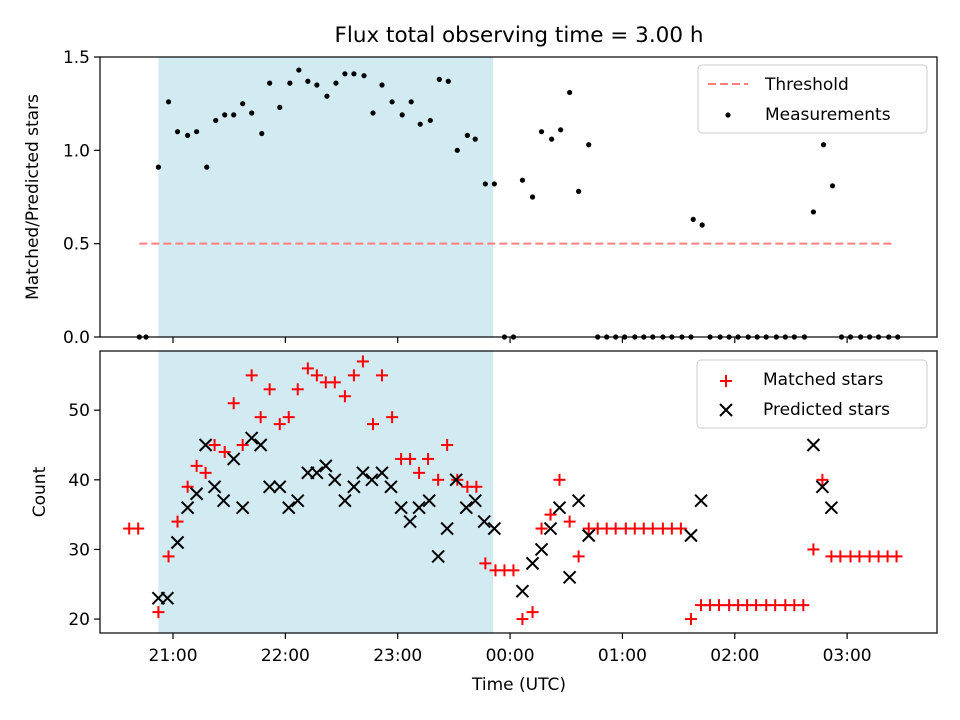  What do you see at coordinates (79, 481) in the screenshot?
I see `bottom-y-tick-label: 40` at bounding box center [79, 481].